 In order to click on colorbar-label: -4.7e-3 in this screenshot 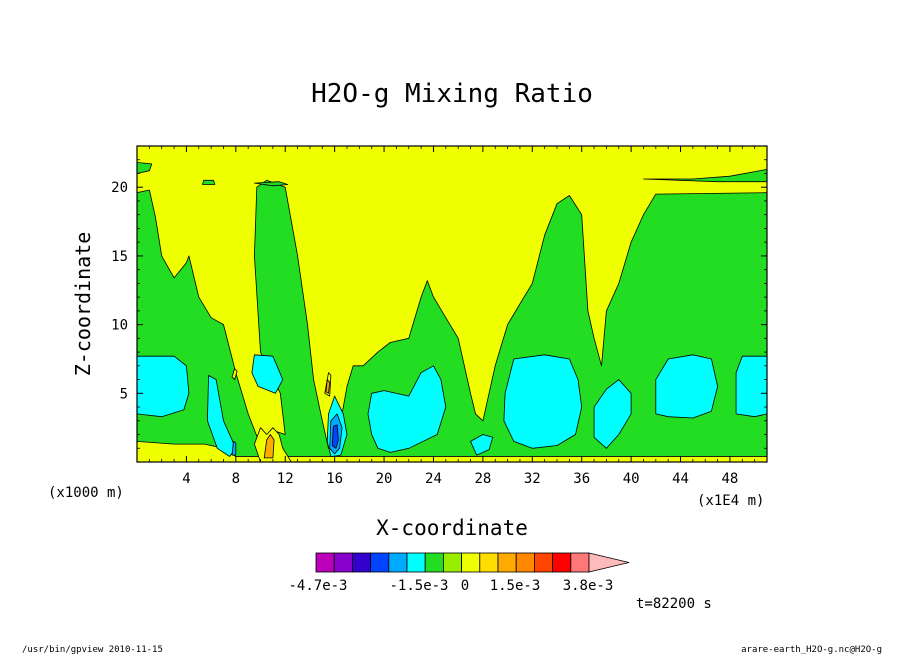, I will do `click(317, 586)`.